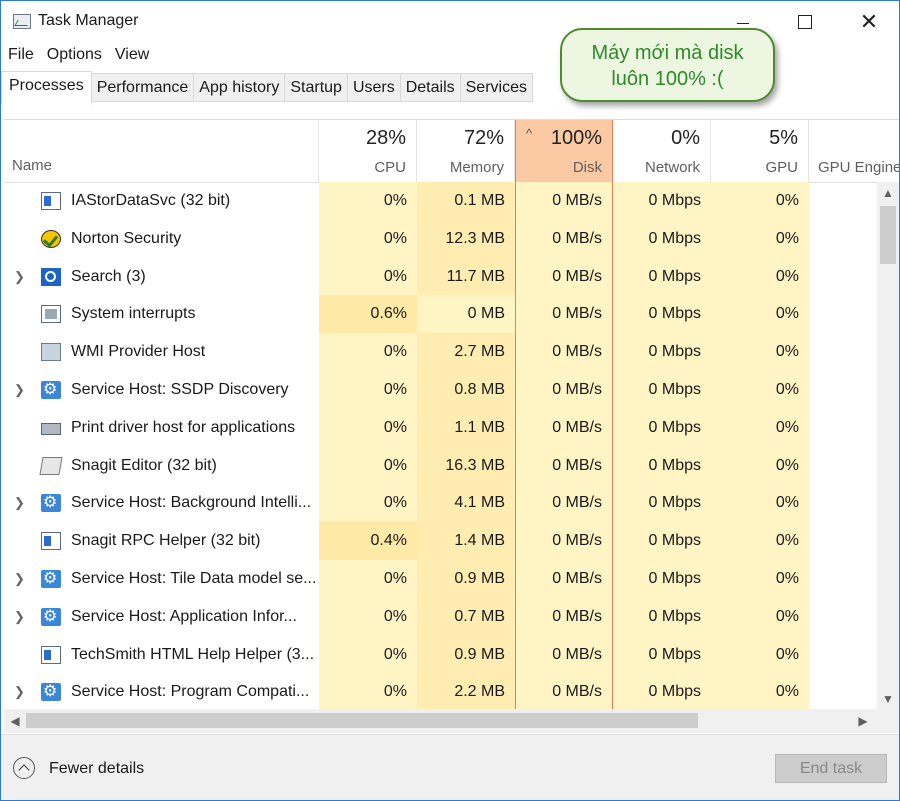 This screenshot has height=801, width=900. I want to click on tab-processes: Processes, so click(46, 88).